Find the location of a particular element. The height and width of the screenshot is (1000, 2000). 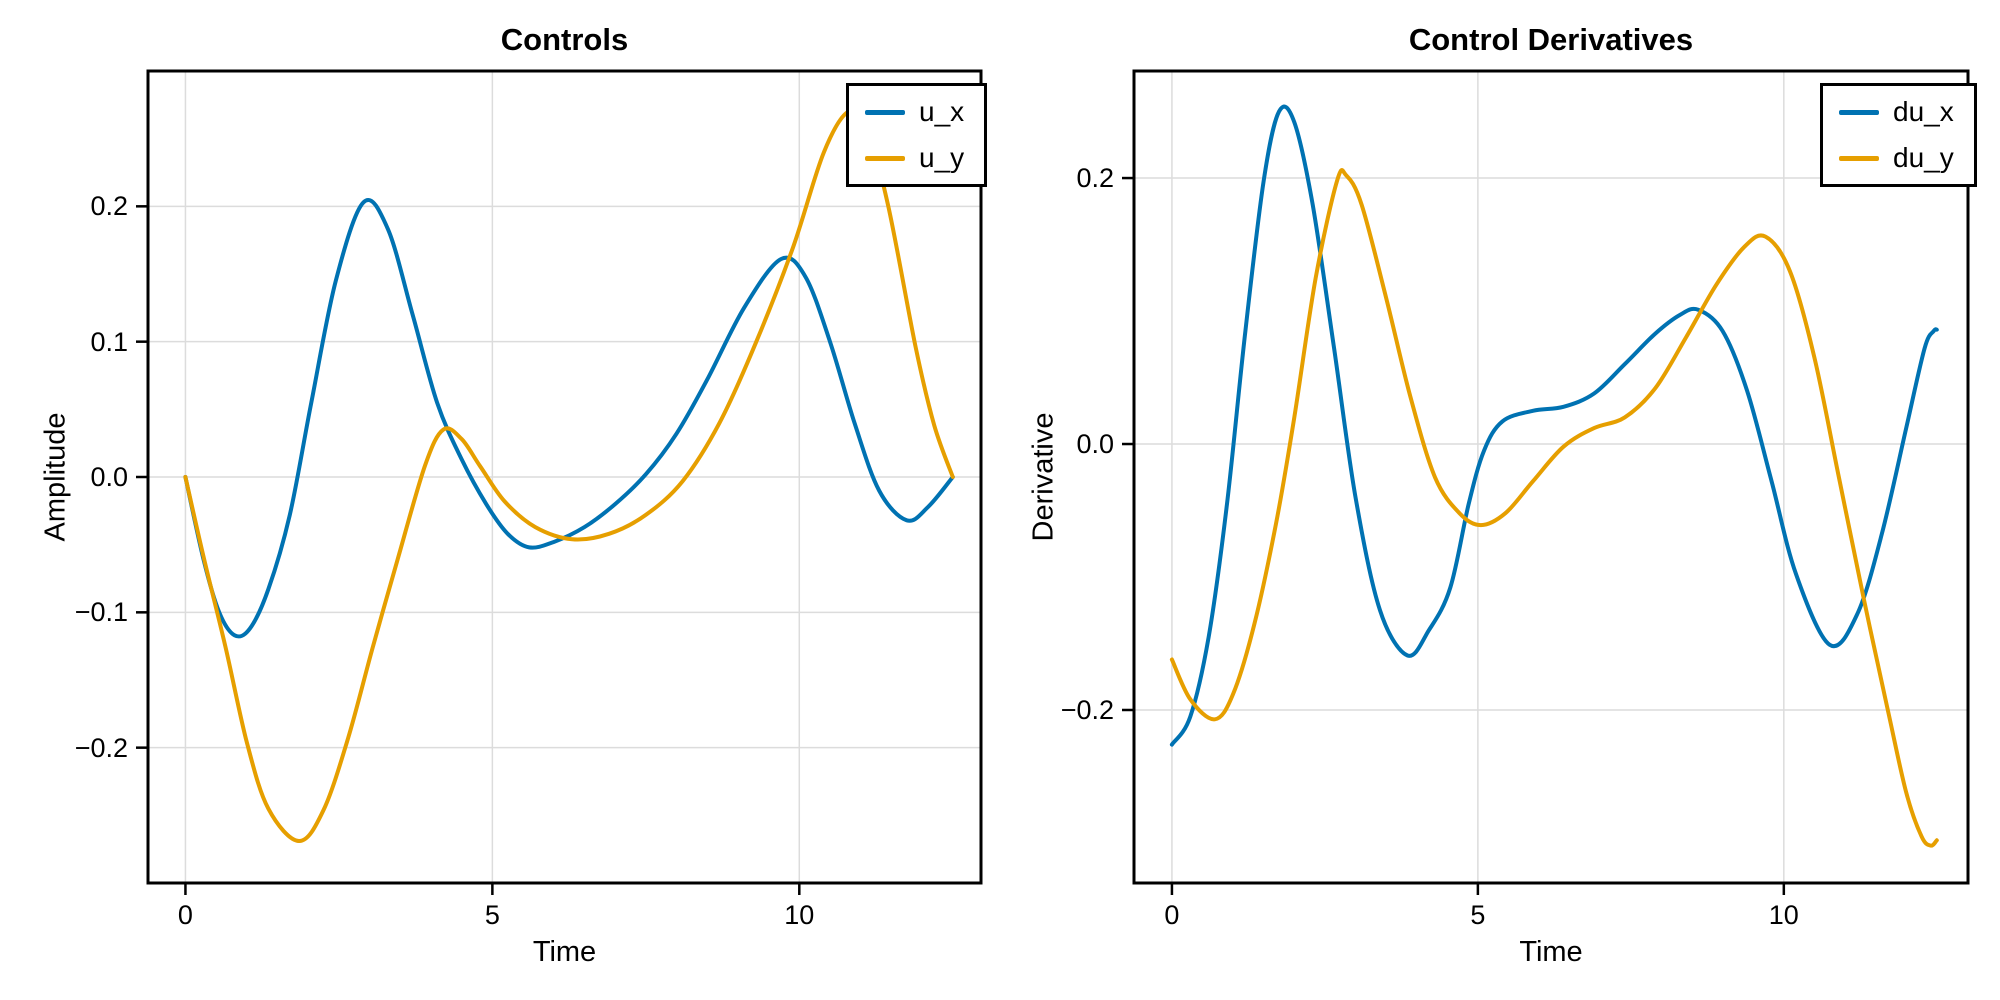

y-tick-label: 0.1 is located at coordinates (109, 341).